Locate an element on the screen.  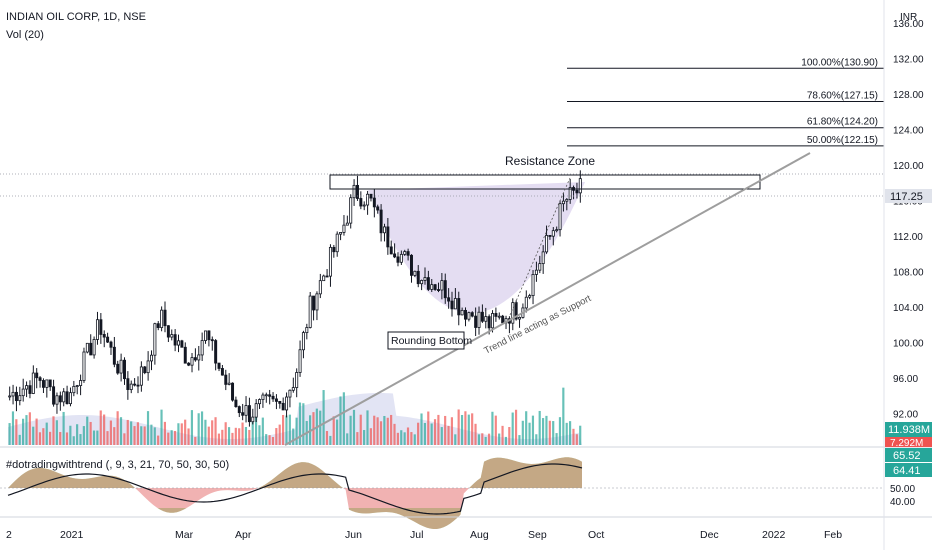
currency-label: INR is located at coordinates (908, 17).